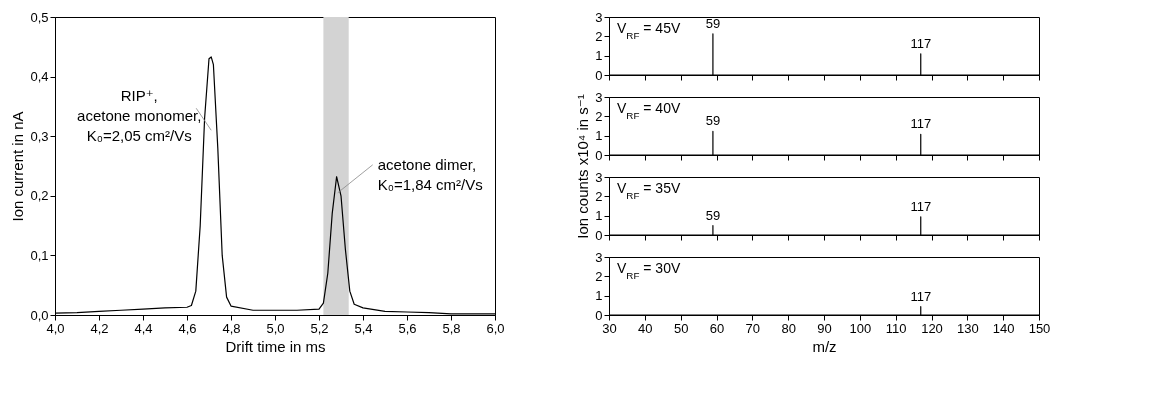 This screenshot has width=1159, height=415. I want to click on x-tick-label: 4,0, so click(55, 328).